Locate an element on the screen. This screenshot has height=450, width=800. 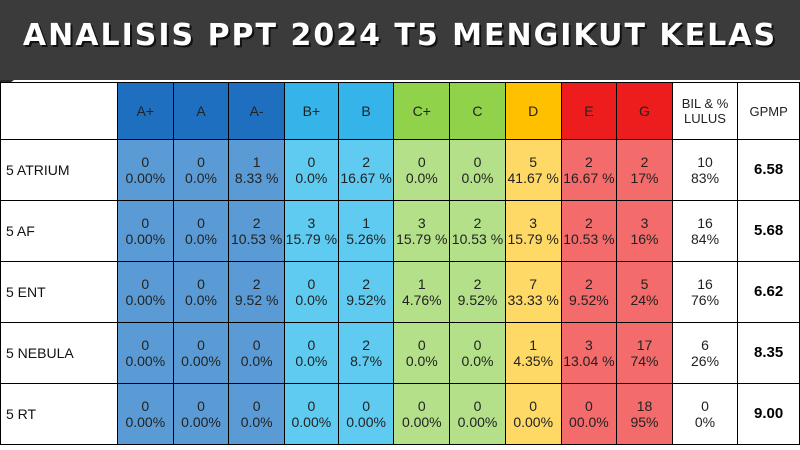
grade-header: C+ is located at coordinates (422, 111).